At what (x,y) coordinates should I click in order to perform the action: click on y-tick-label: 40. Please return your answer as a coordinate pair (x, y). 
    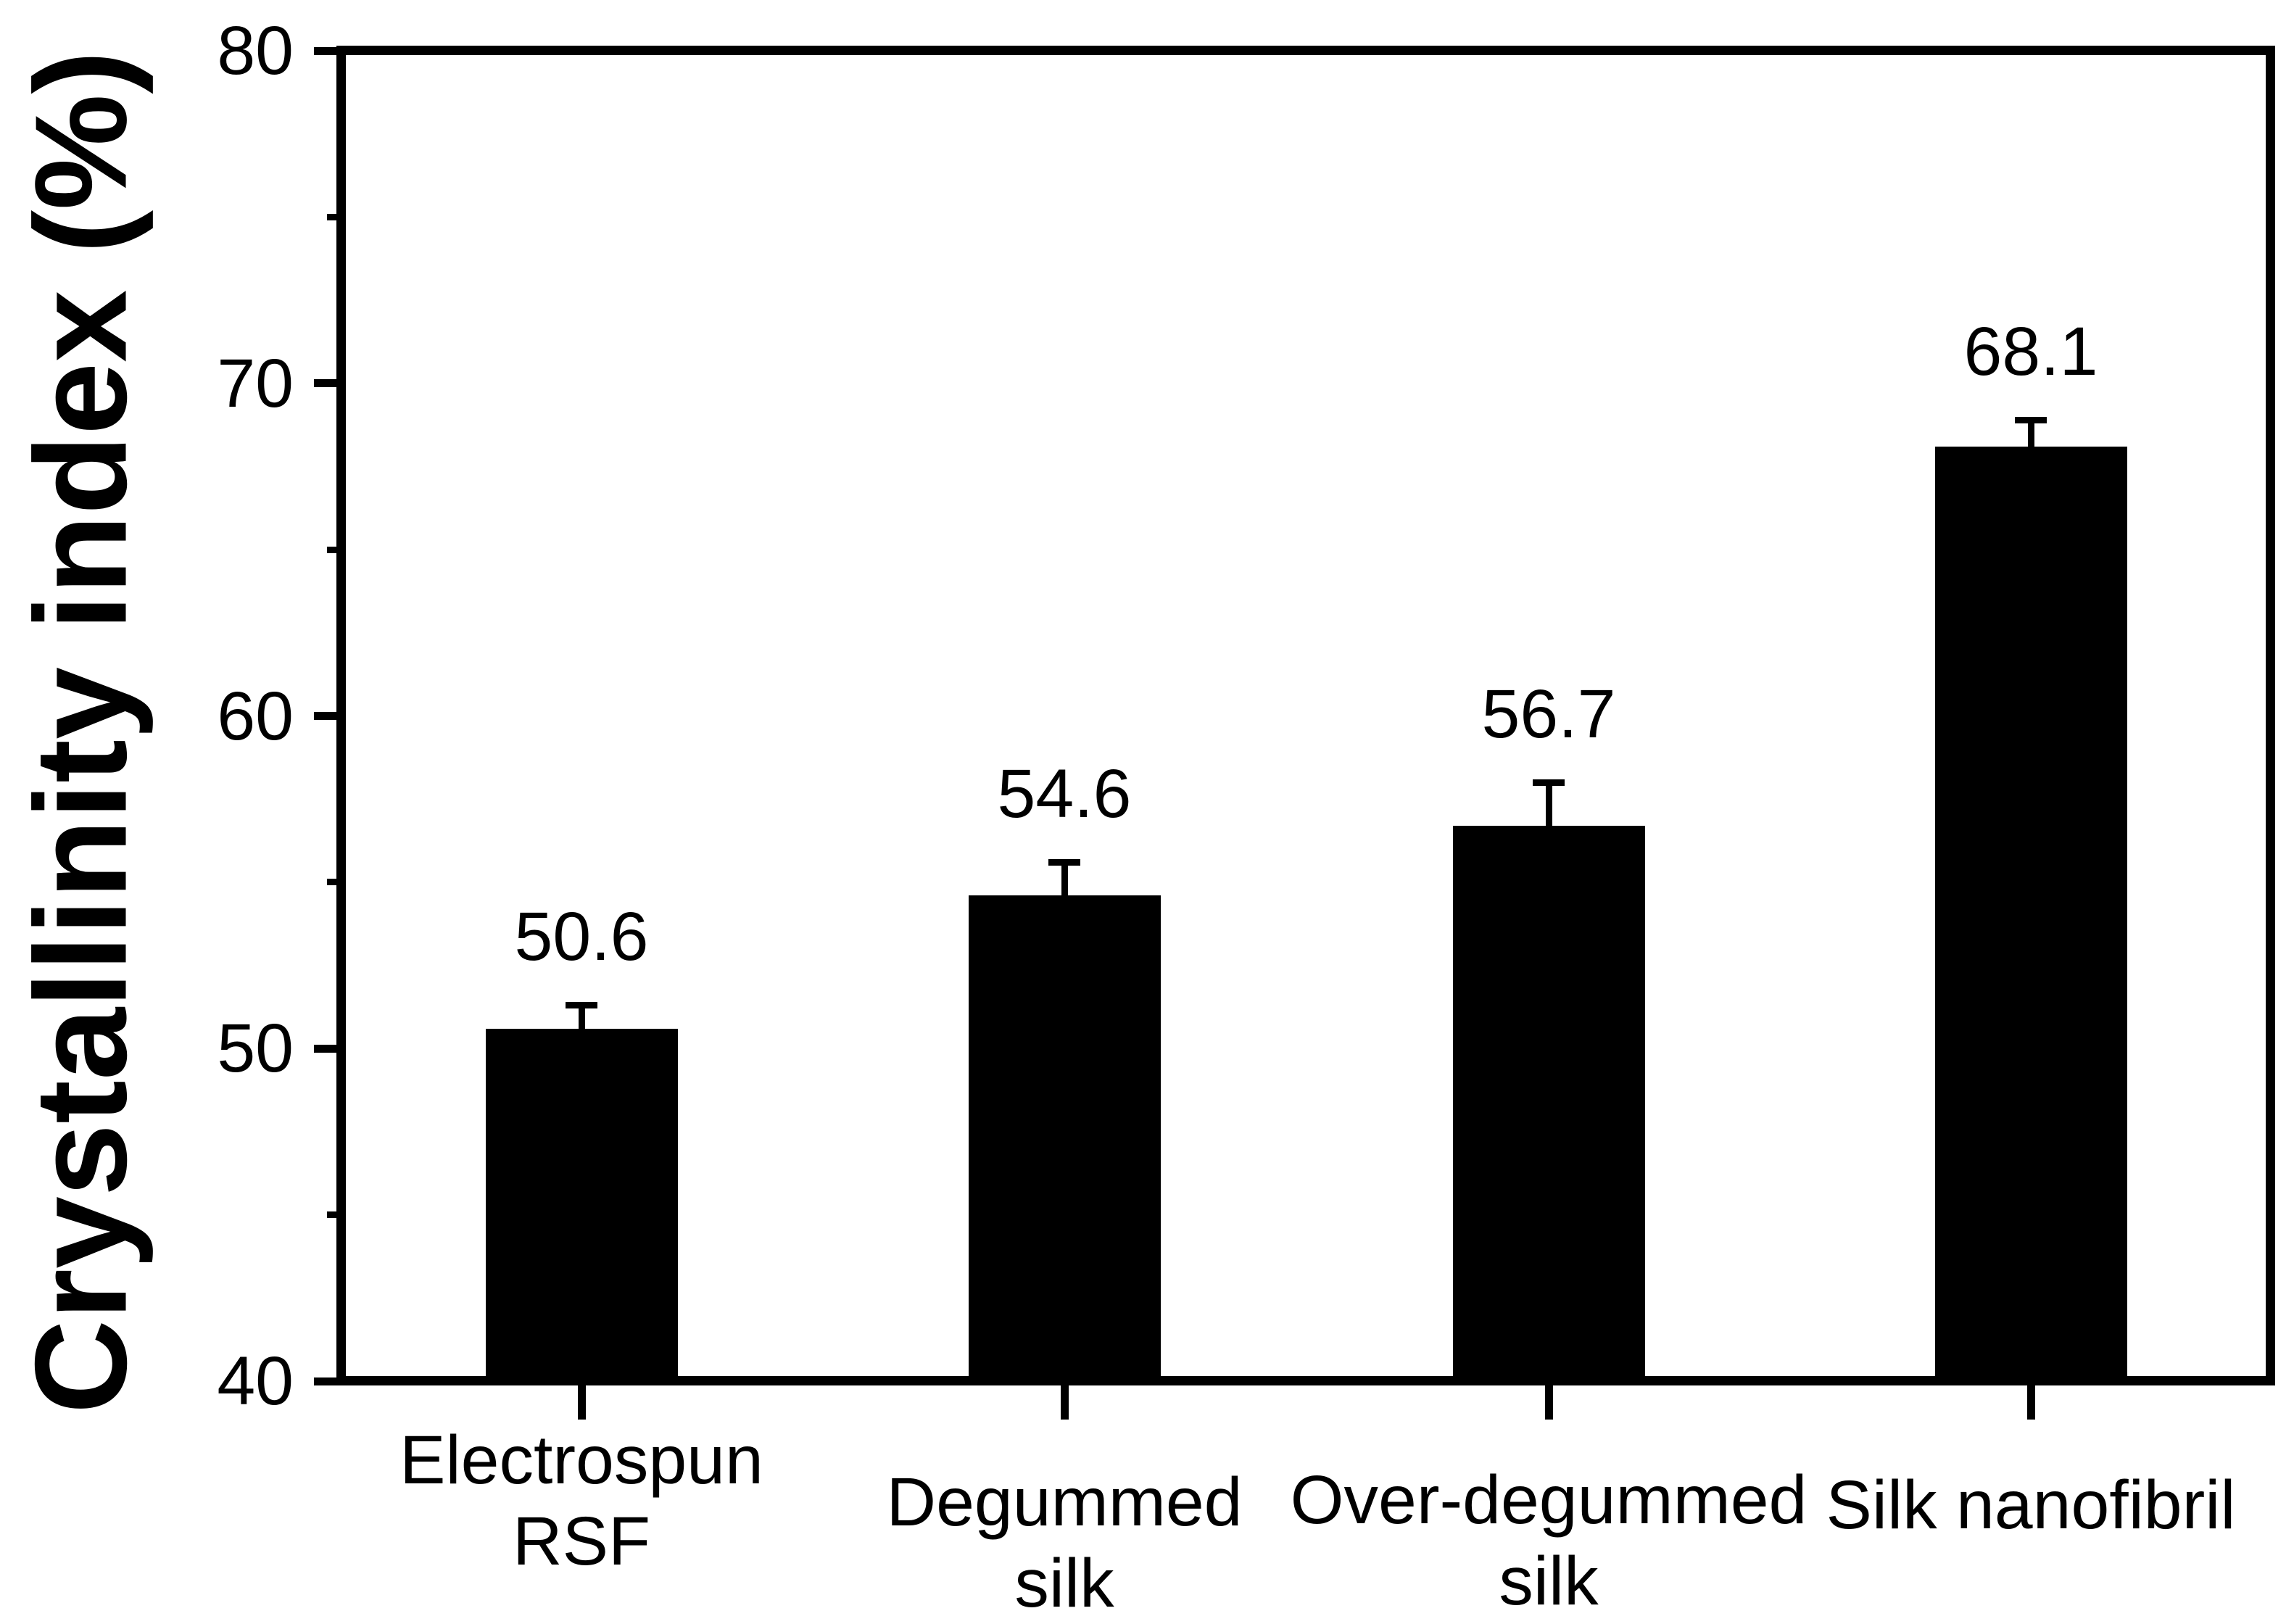
    Looking at the image, I should click on (255, 1381).